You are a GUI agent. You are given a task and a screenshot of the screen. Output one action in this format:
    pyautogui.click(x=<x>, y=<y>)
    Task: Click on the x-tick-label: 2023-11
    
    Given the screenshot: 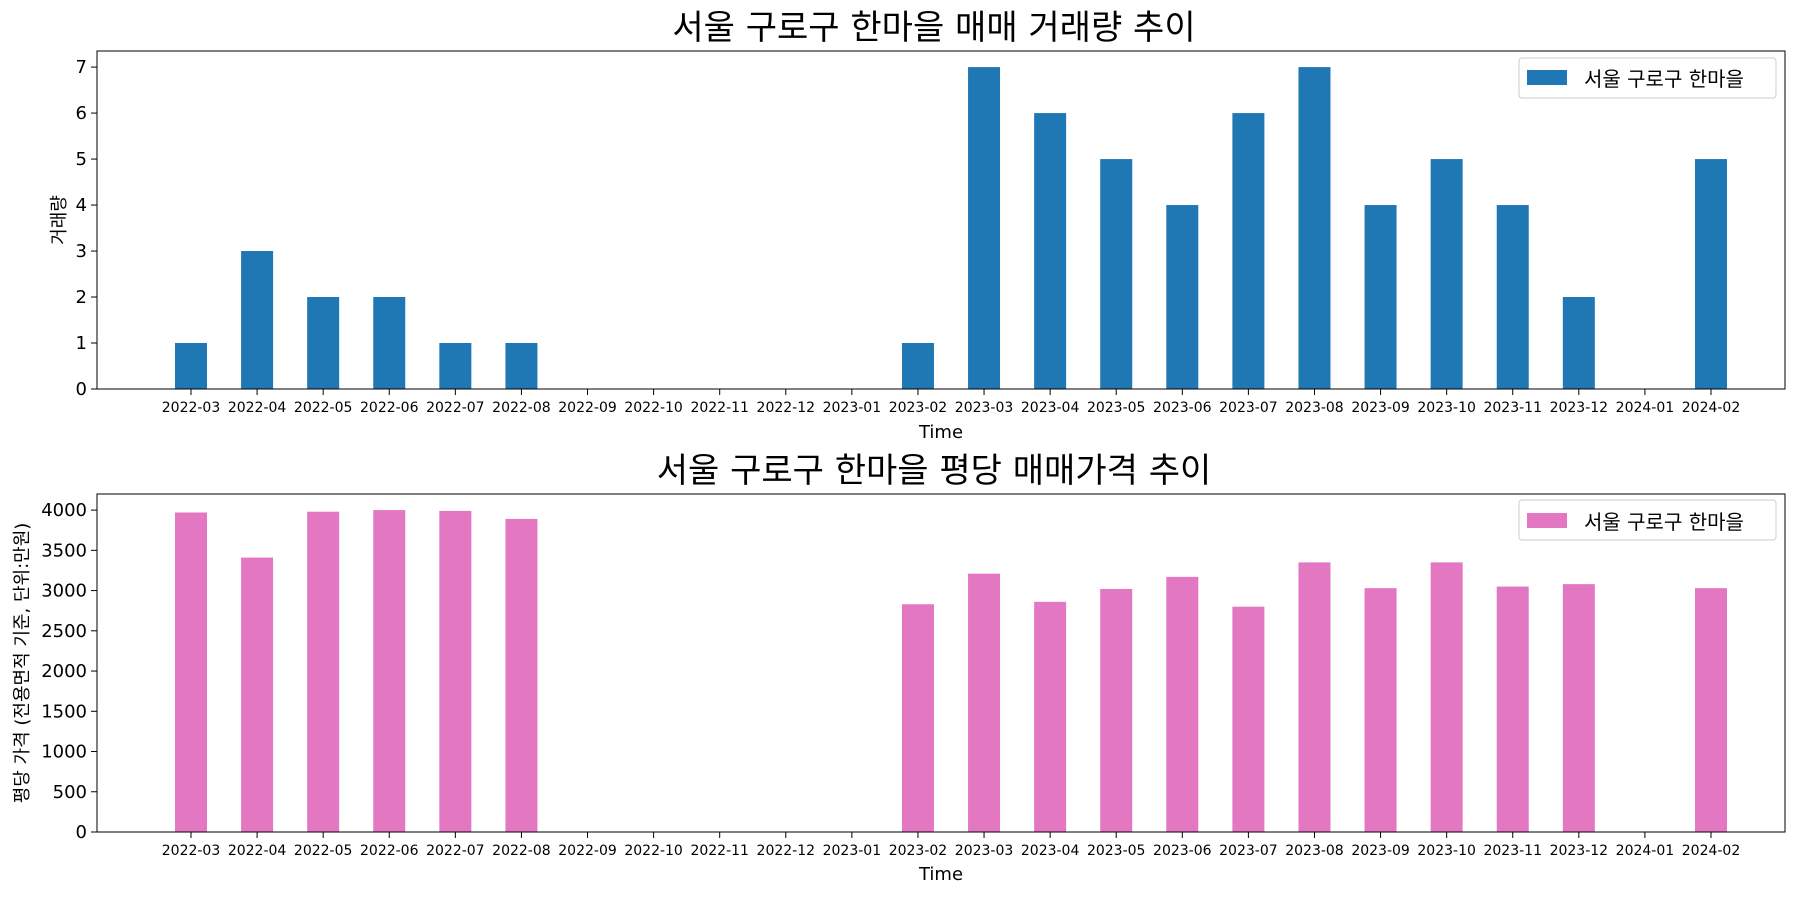 What is the action you would take?
    pyautogui.click(x=1512, y=408)
    